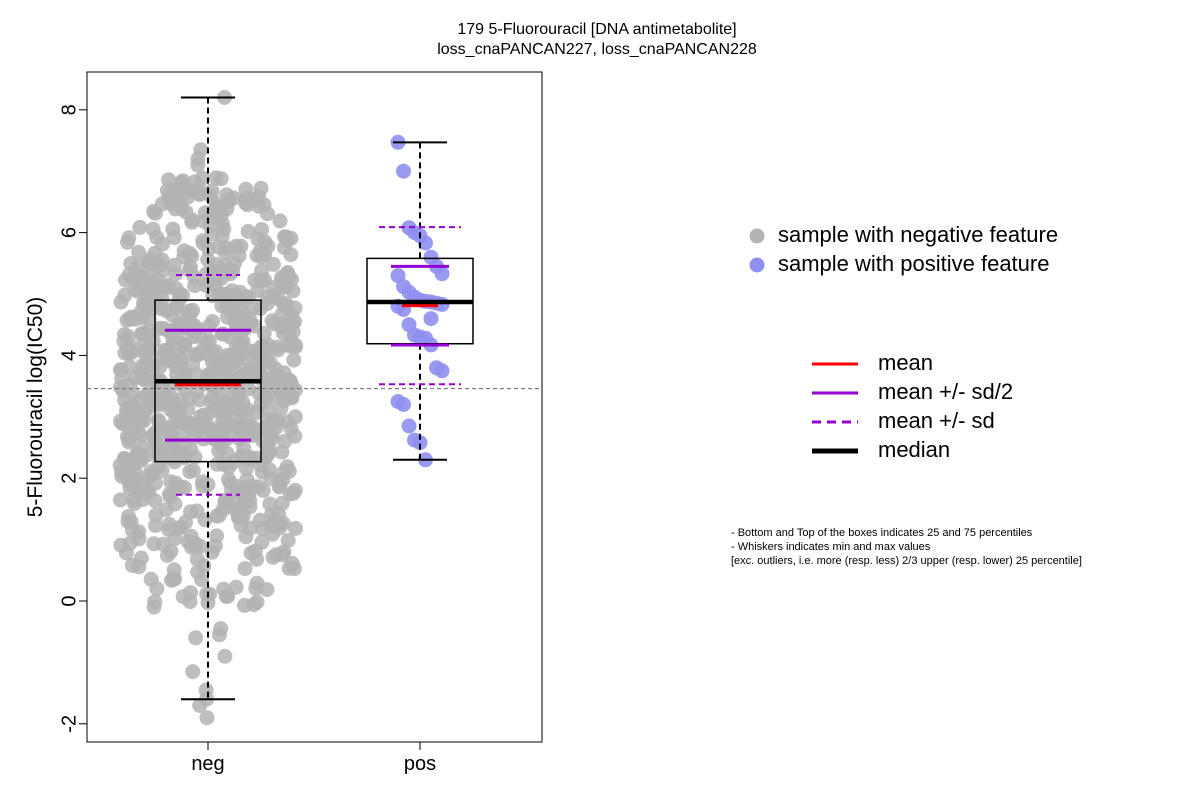 The width and height of the screenshot is (1200, 800). I want to click on y-tick-label: 0, so click(69, 600).